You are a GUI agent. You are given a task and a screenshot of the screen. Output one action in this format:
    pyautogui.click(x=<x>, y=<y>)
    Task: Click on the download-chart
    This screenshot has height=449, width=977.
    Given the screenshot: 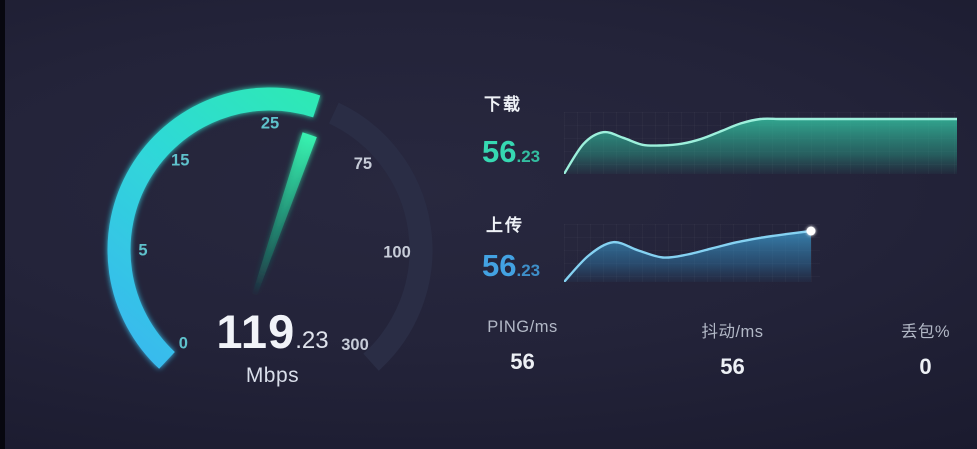 What is the action you would take?
    pyautogui.click(x=760, y=144)
    